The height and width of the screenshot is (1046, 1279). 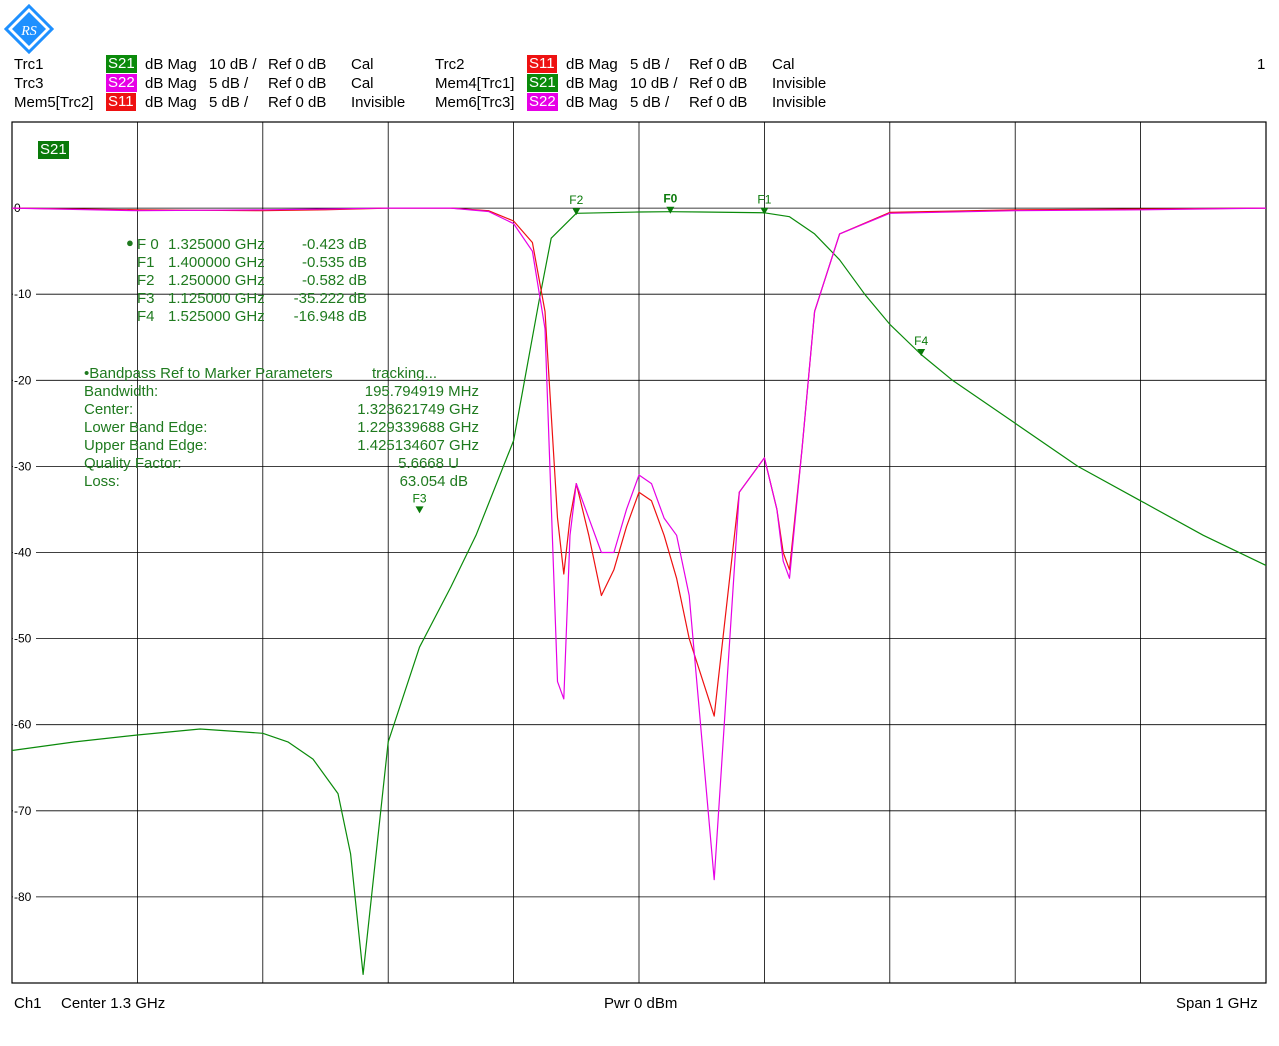 What do you see at coordinates (420, 498) in the screenshot?
I see `marker-tag: F3` at bounding box center [420, 498].